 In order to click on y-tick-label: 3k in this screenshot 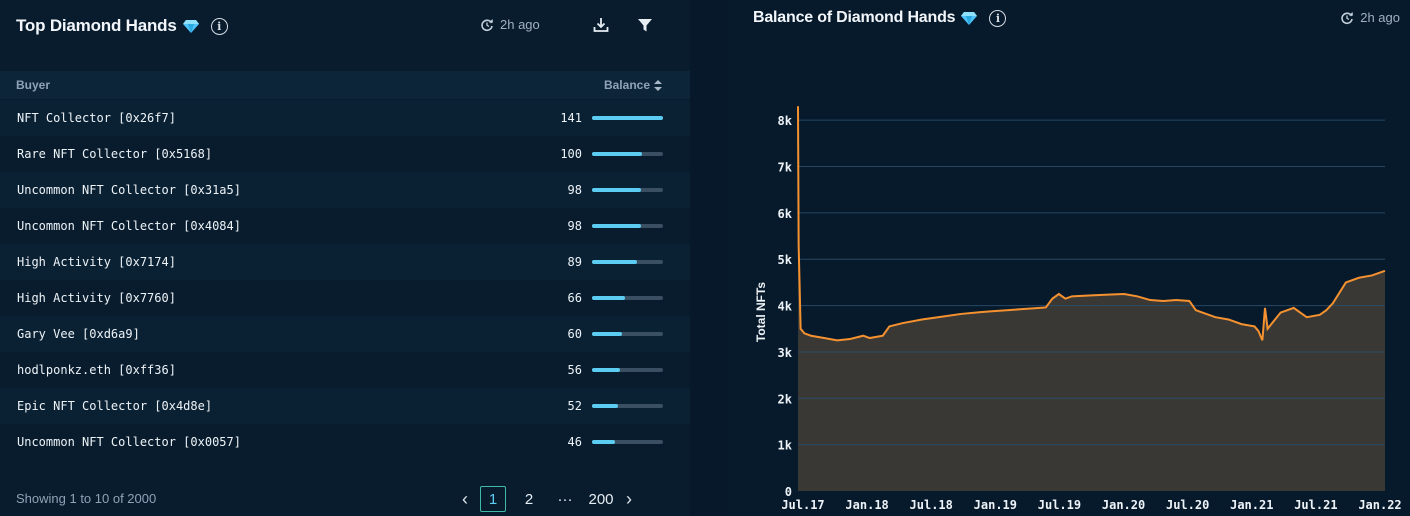, I will do `click(785, 353)`.